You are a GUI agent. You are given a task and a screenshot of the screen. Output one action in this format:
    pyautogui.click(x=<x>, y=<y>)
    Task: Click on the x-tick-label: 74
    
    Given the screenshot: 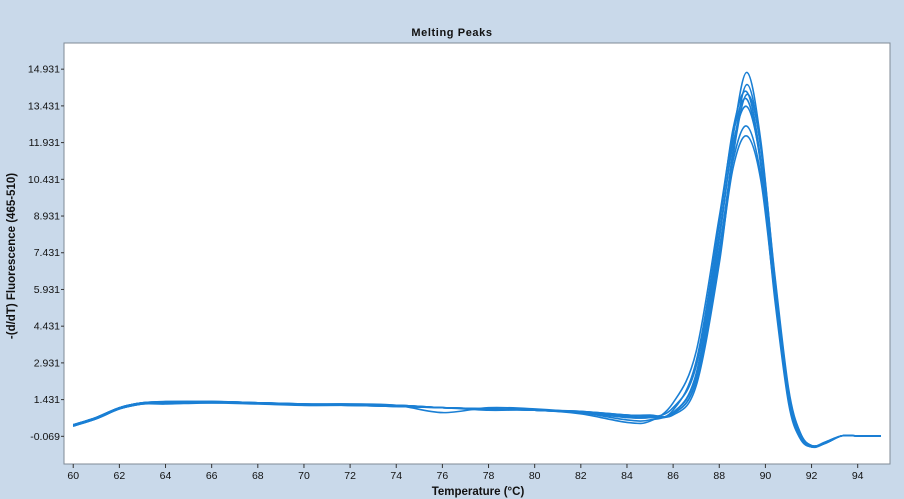 What is the action you would take?
    pyautogui.click(x=396, y=476)
    